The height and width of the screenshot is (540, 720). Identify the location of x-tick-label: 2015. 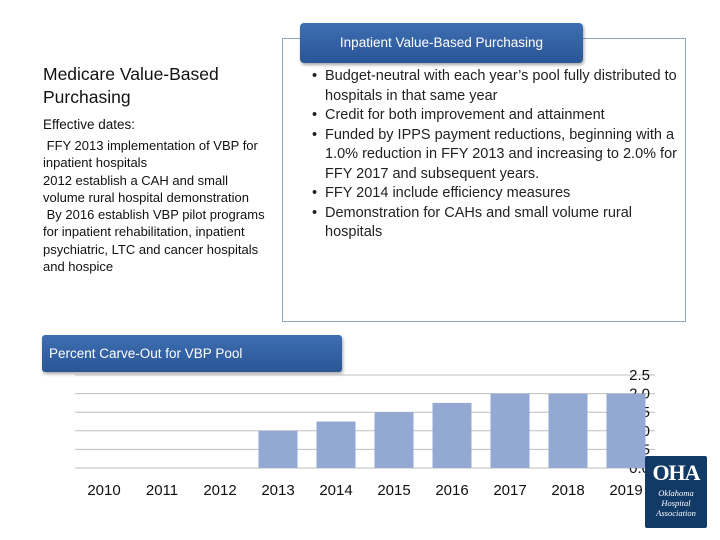
(393, 490).